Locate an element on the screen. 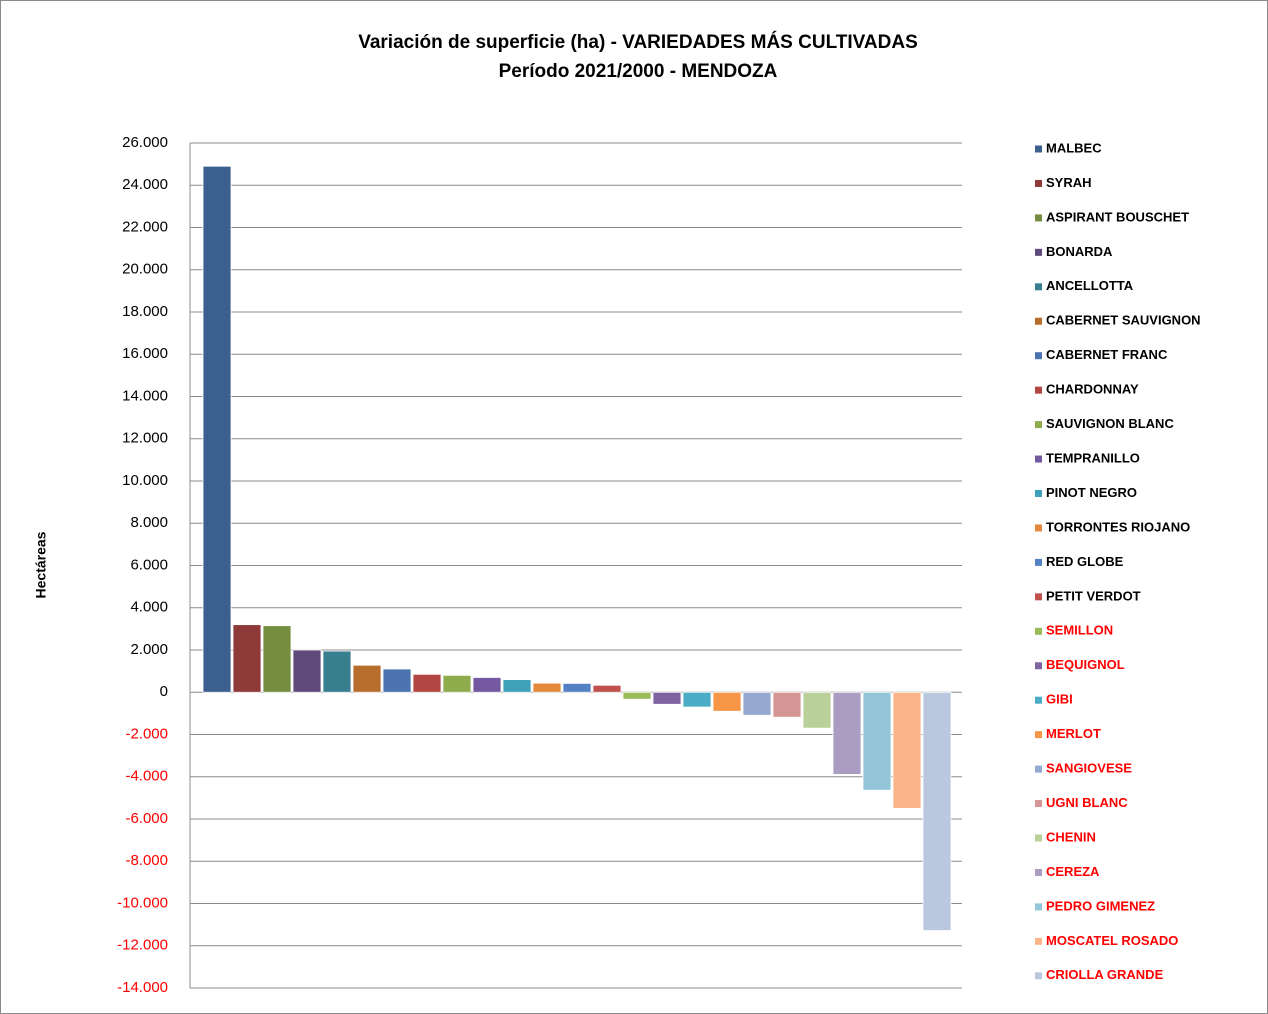  y-tick-label: -4.000 is located at coordinates (146, 776).